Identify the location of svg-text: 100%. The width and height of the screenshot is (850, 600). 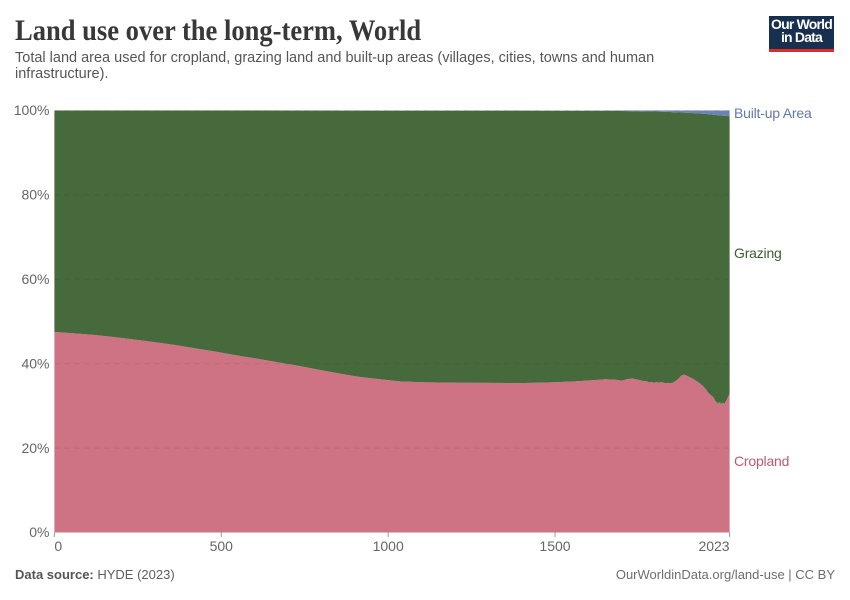
(32, 110).